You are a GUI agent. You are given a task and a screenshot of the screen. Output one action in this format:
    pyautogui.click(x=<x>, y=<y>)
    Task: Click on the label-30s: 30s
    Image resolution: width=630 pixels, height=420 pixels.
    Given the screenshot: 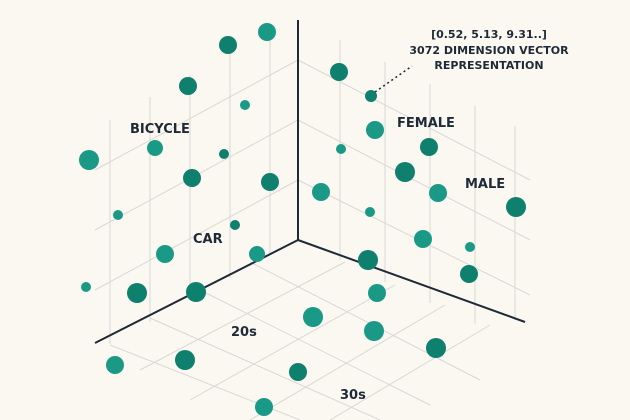 What is the action you would take?
    pyautogui.click(x=353, y=395)
    